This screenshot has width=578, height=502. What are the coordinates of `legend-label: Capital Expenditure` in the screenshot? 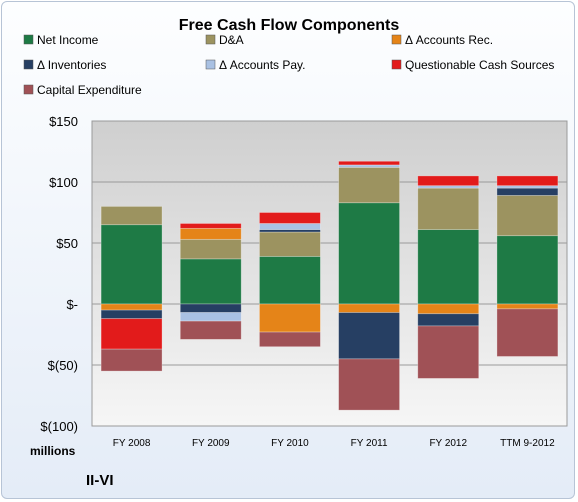 It's located at (89, 90).